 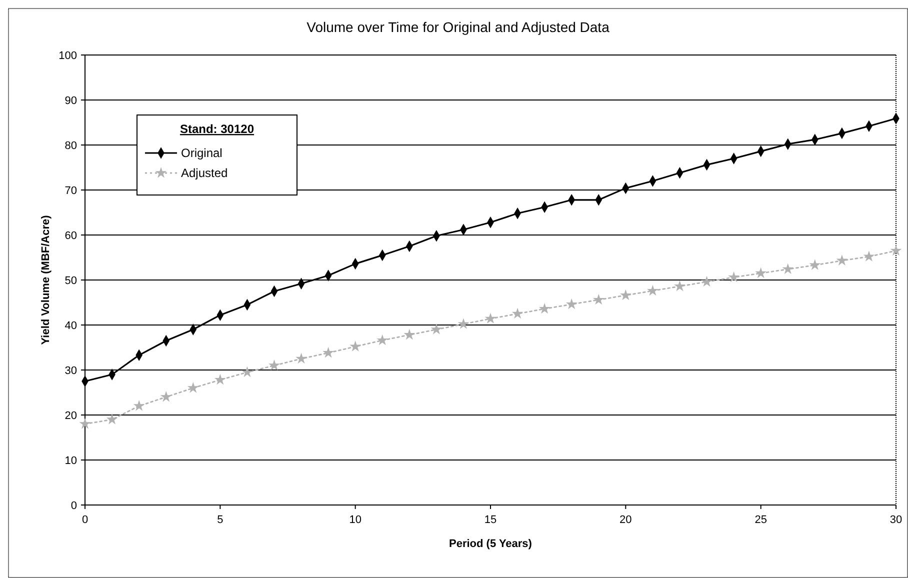 I want to click on y-tick-label: 70, so click(x=70, y=190).